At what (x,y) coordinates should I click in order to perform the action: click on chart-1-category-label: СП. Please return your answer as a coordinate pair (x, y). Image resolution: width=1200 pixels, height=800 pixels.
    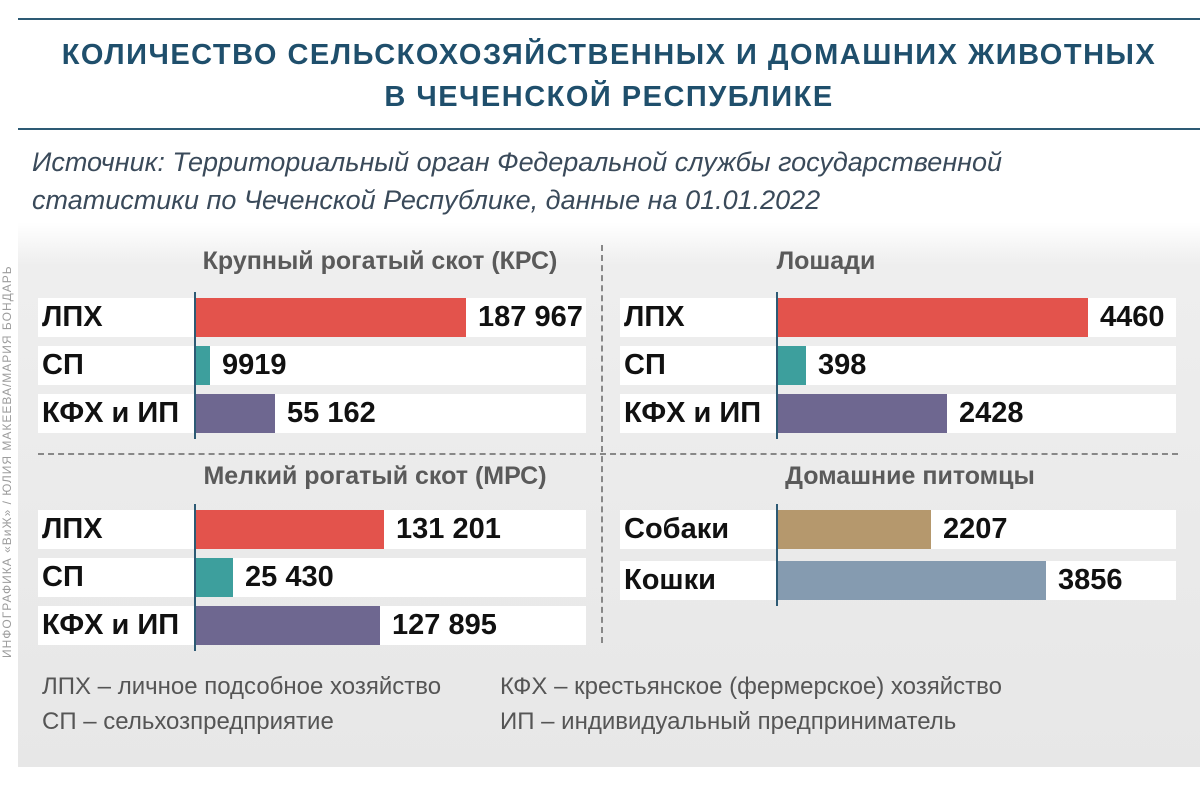
    Looking at the image, I should click on (645, 365).